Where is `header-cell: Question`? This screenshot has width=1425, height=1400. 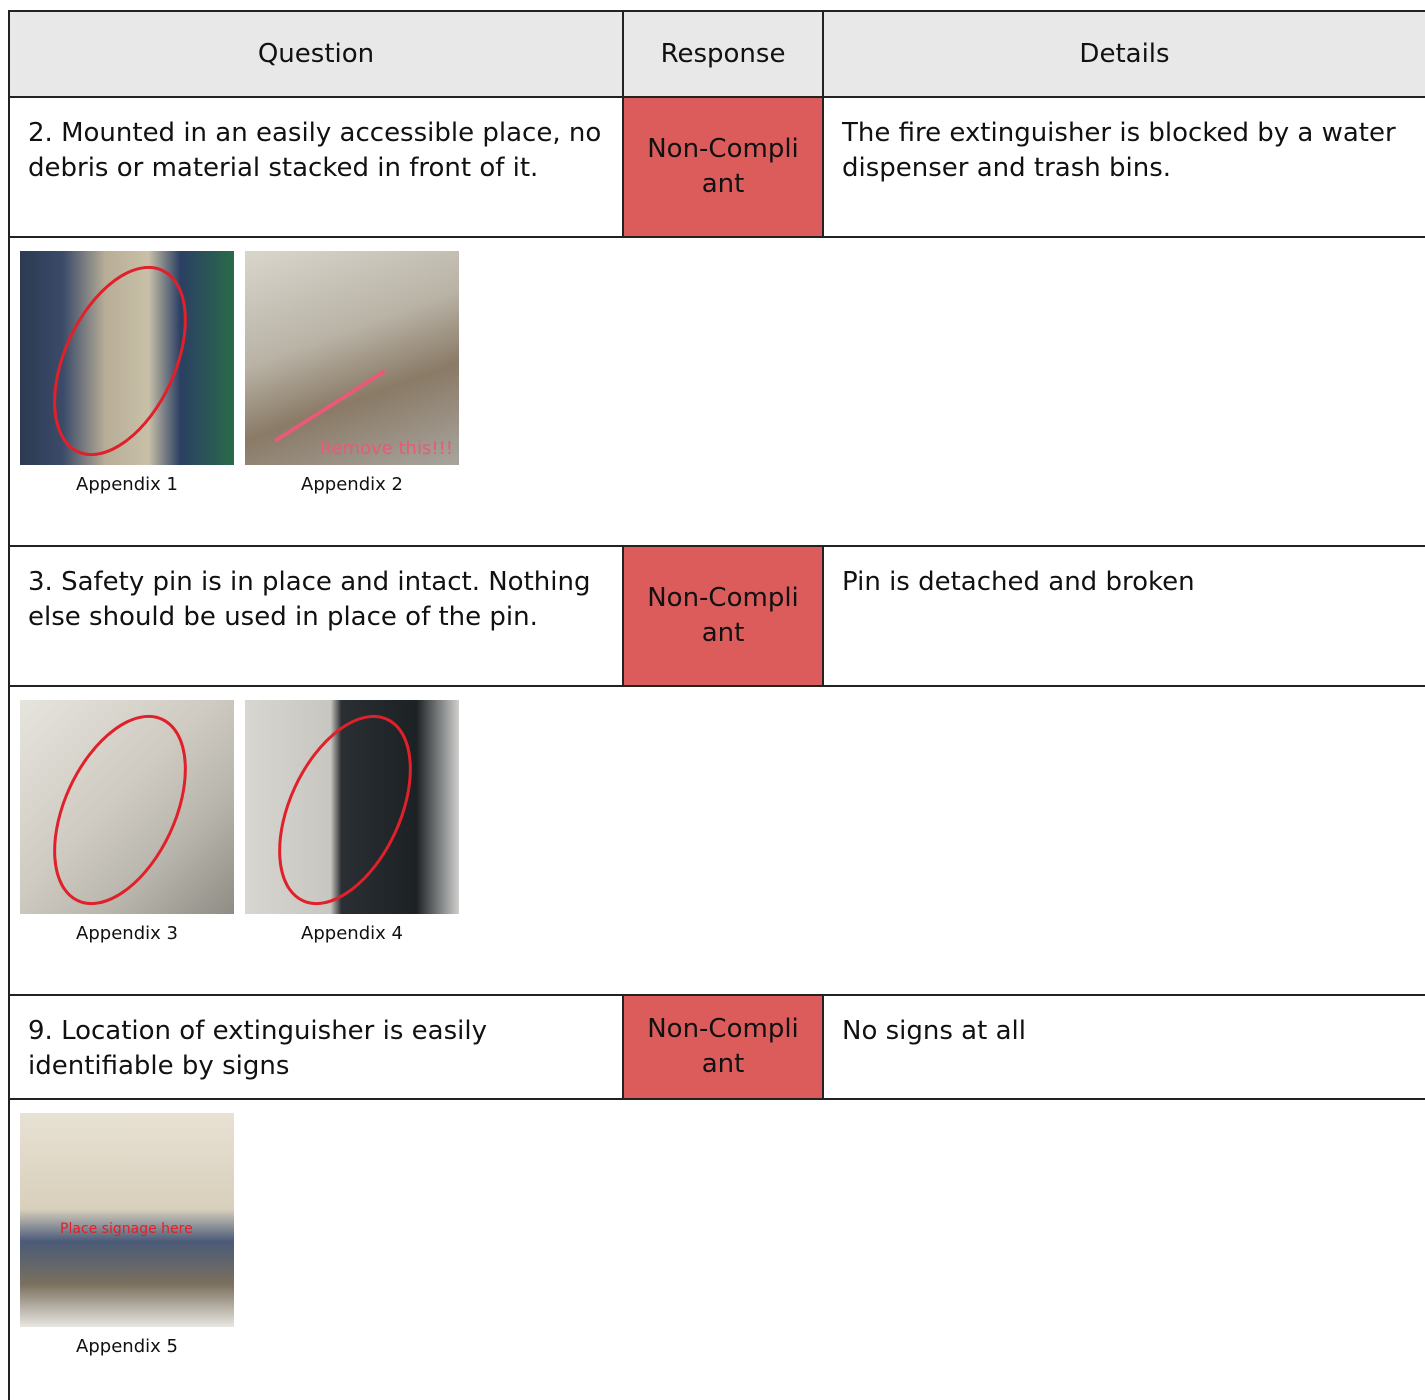 header-cell: Question is located at coordinates (315, 53).